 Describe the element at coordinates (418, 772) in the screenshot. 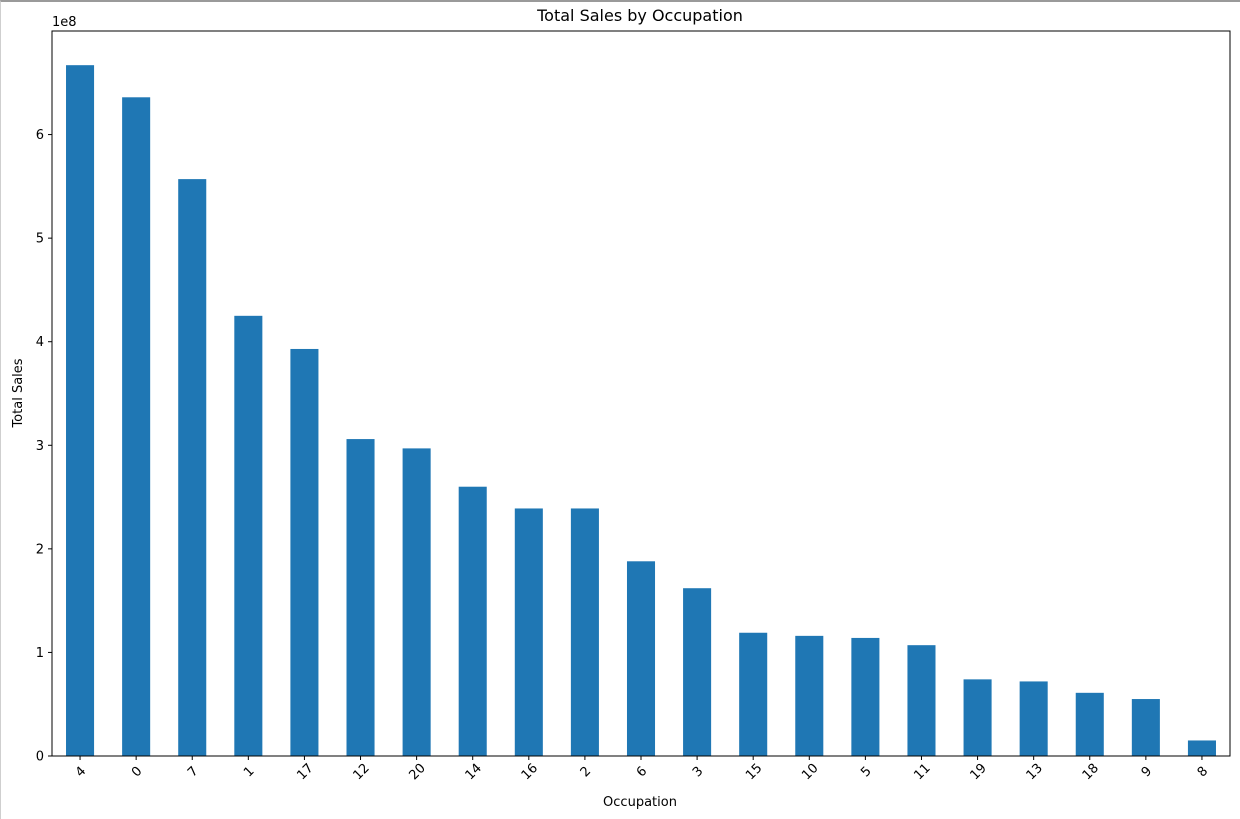

I see `x-tick-label: 20` at that location.